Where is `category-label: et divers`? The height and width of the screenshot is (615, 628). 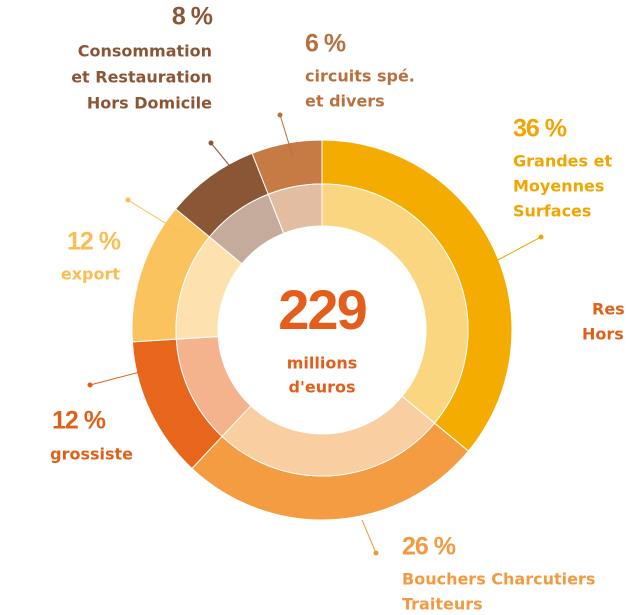
category-label: et divers is located at coordinates (345, 101).